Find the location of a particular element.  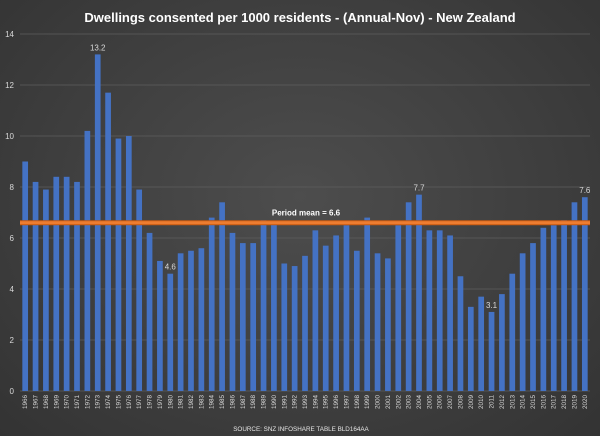

x-tick-label: 2001 is located at coordinates (388, 402).